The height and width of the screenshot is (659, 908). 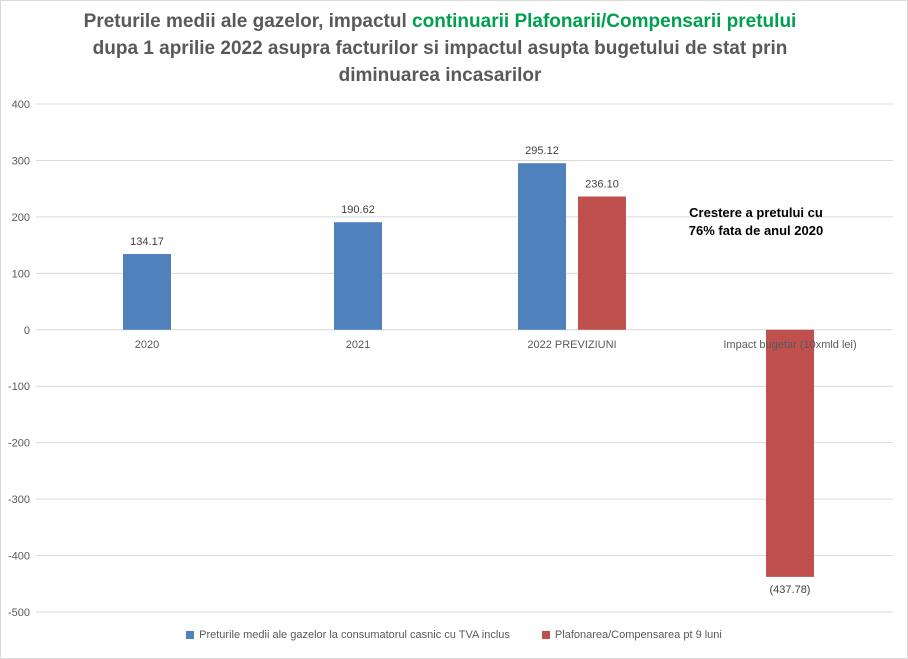 What do you see at coordinates (21, 161) in the screenshot?
I see `y-tick-label: 300` at bounding box center [21, 161].